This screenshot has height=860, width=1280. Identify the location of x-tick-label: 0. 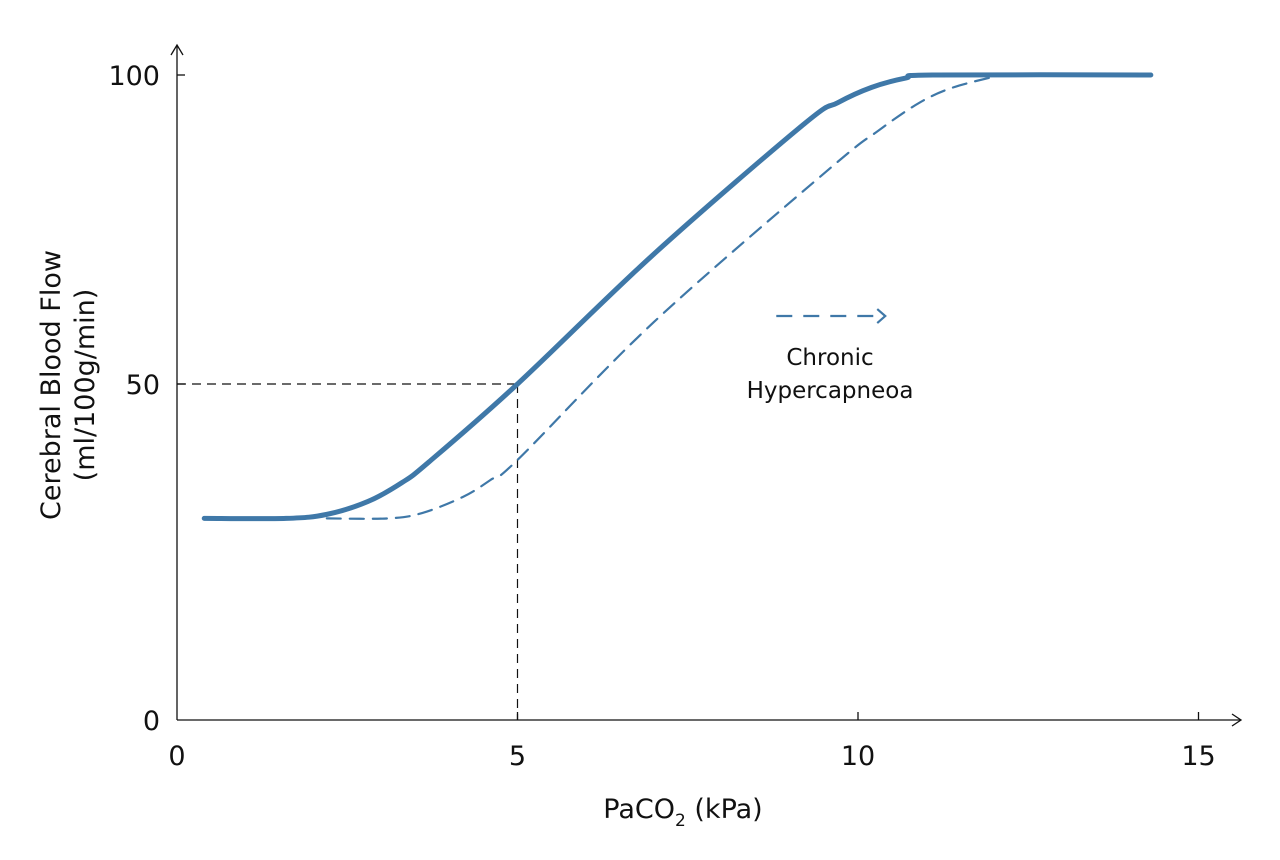
(176, 756).